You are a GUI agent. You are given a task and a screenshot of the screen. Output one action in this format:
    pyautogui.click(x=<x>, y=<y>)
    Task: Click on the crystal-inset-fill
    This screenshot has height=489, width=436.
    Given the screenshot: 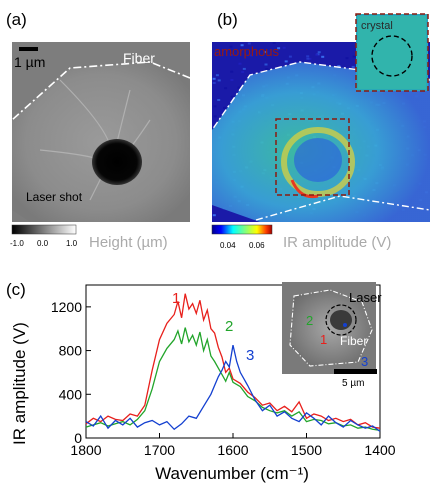 What is the action you would take?
    pyautogui.click(x=392, y=52)
    